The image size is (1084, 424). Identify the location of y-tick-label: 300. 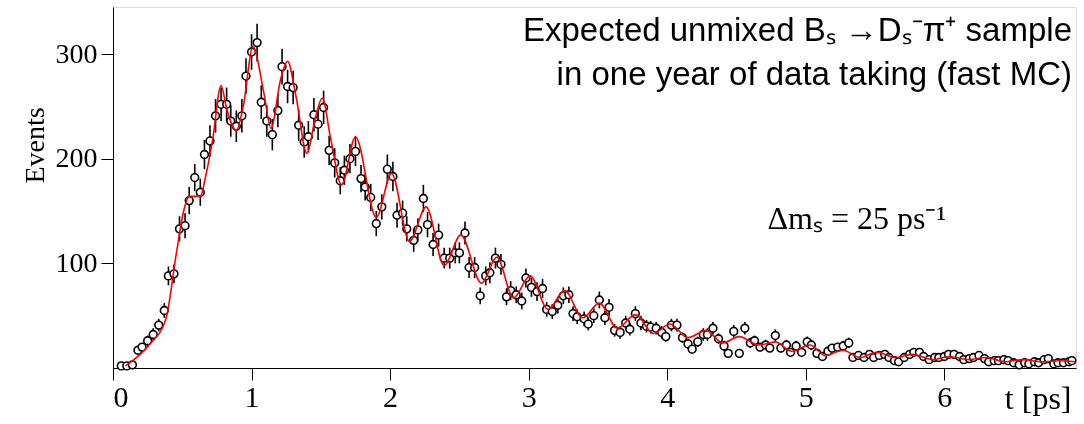
(76, 53).